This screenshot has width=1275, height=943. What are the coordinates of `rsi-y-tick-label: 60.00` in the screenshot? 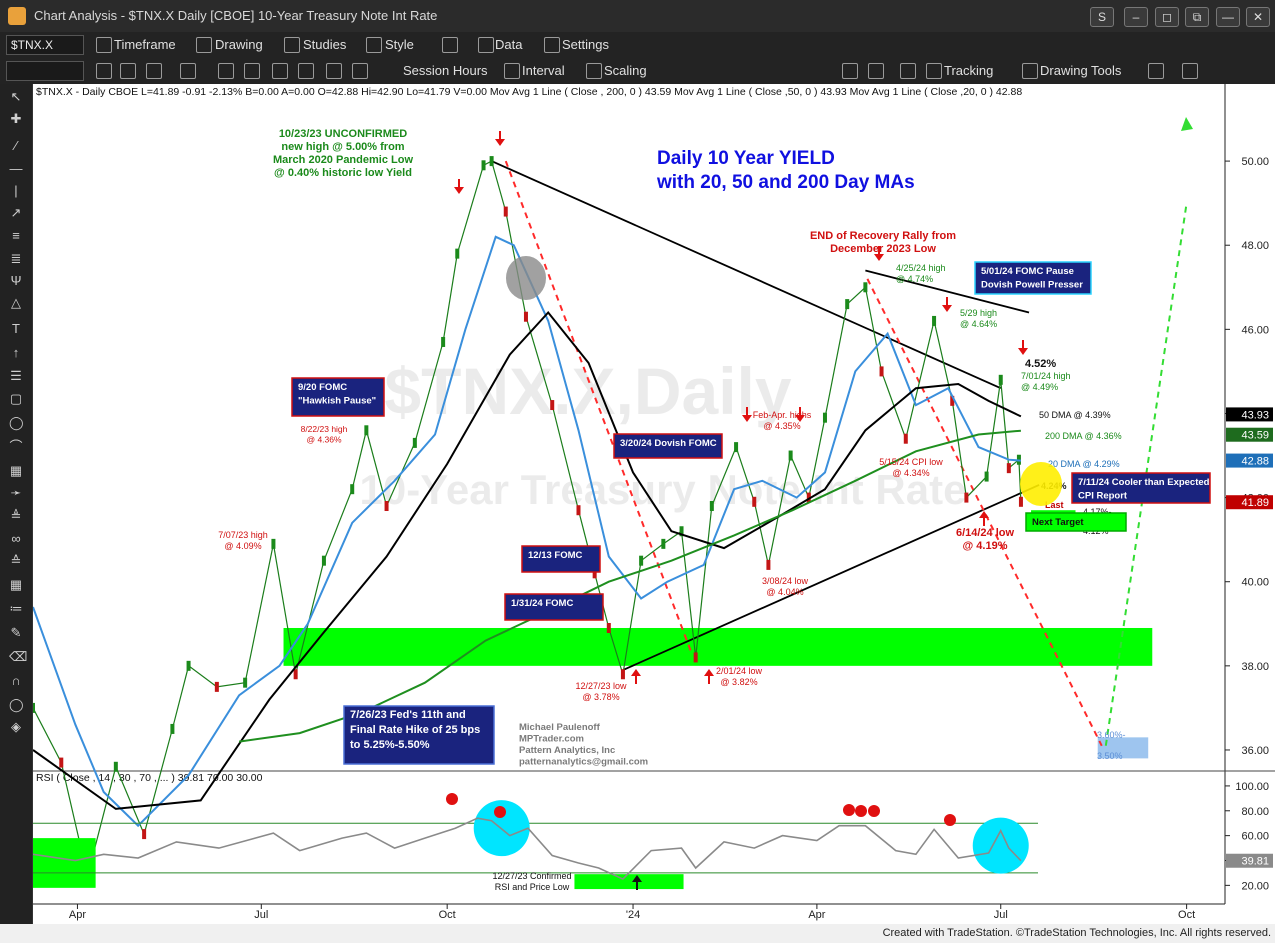 It's located at (1255, 837).